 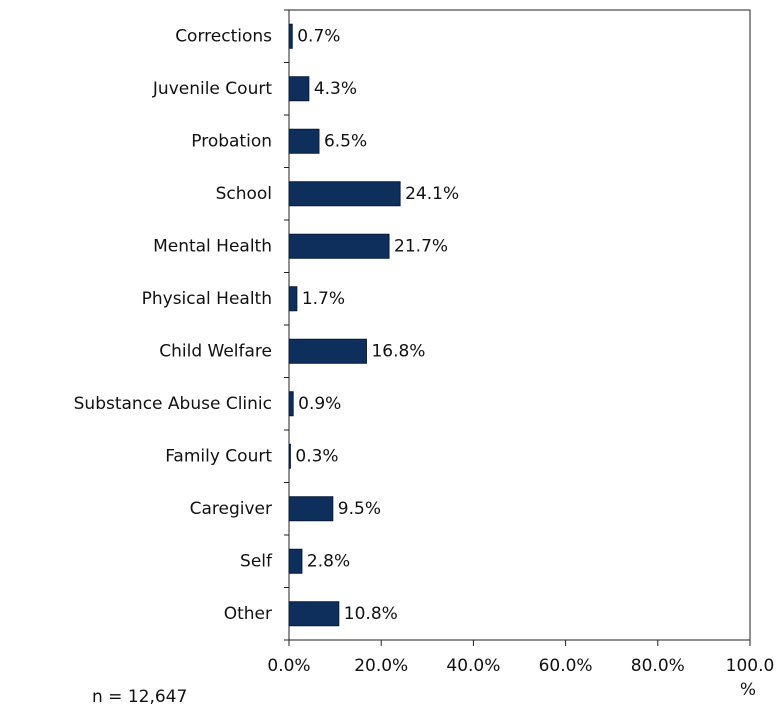 What do you see at coordinates (244, 194) in the screenshot?
I see `y-tick-label: School` at bounding box center [244, 194].